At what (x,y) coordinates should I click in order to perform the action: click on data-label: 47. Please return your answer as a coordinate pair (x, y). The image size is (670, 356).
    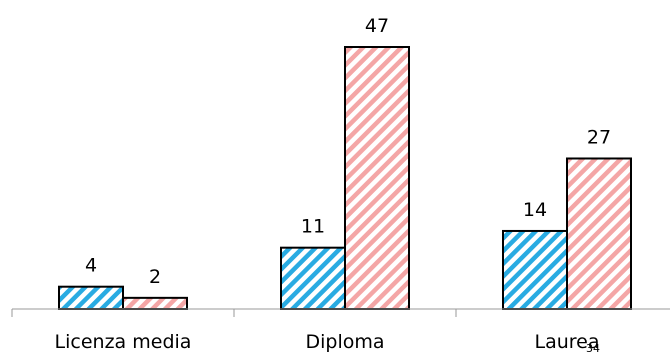
    Looking at the image, I should click on (377, 26).